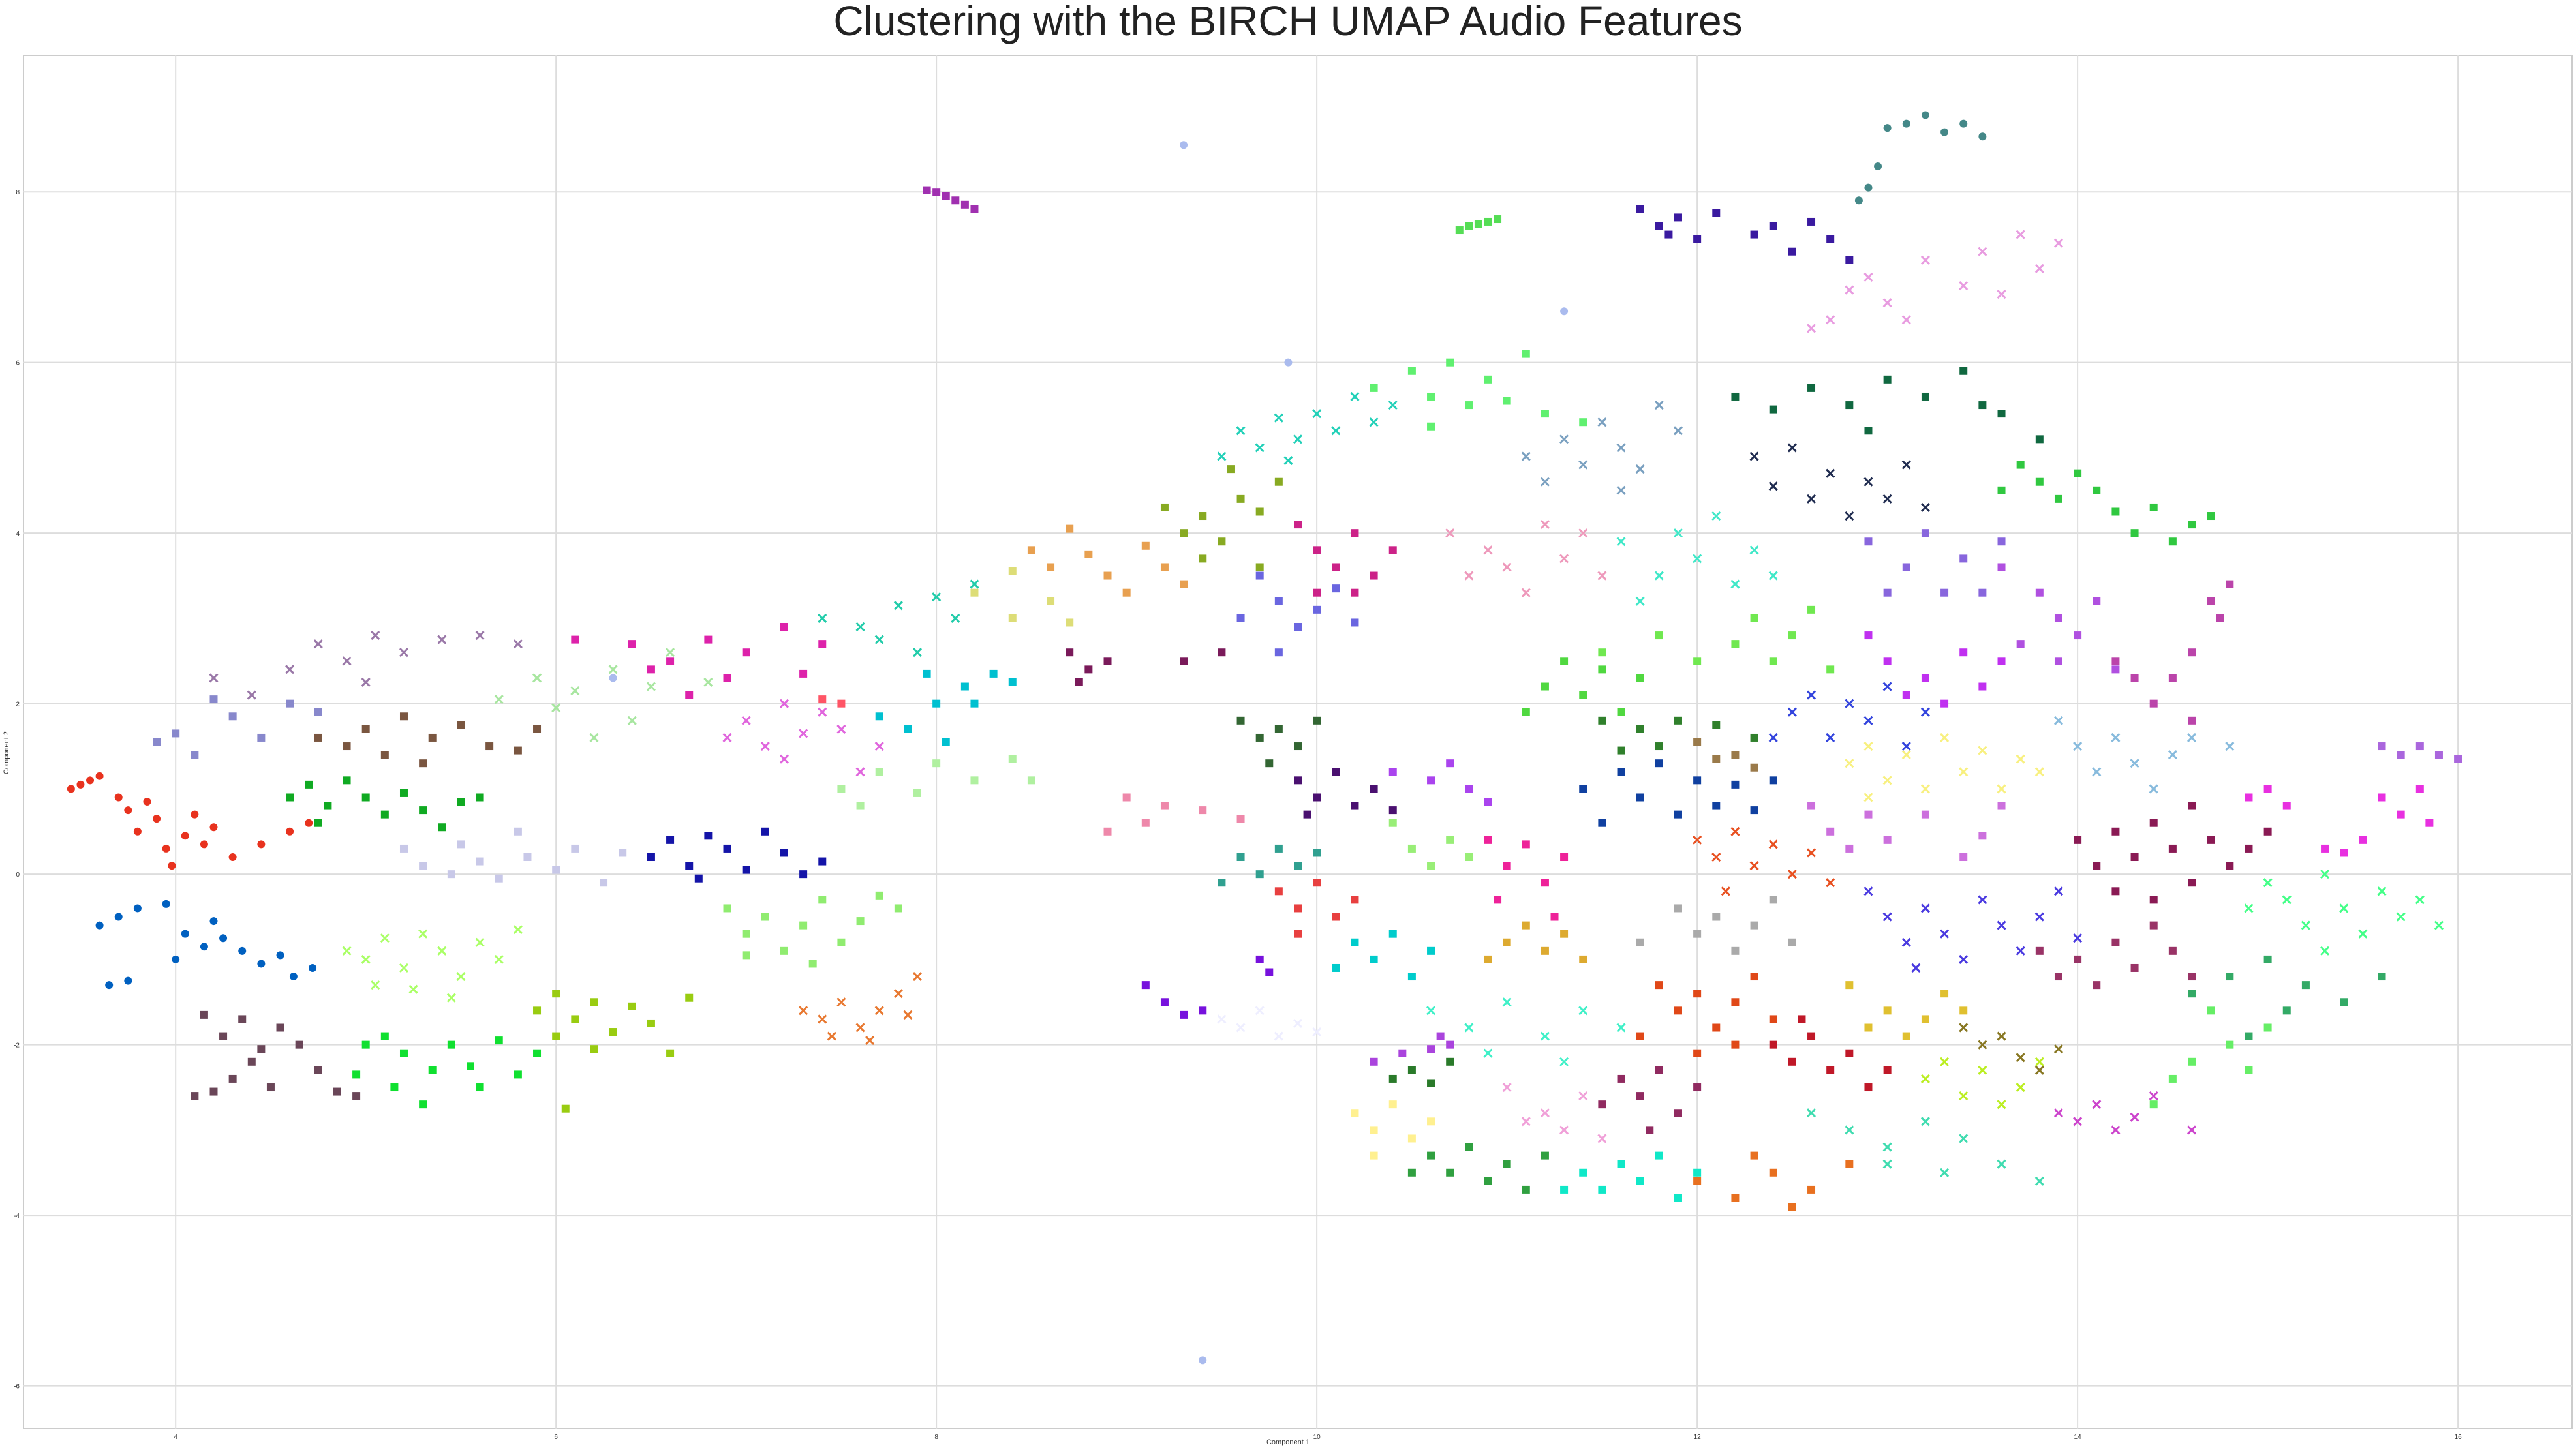 Image resolution: width=2576 pixels, height=1452 pixels. Describe the element at coordinates (17, 1046) in the screenshot. I see `y-tick-label: -2` at that location.